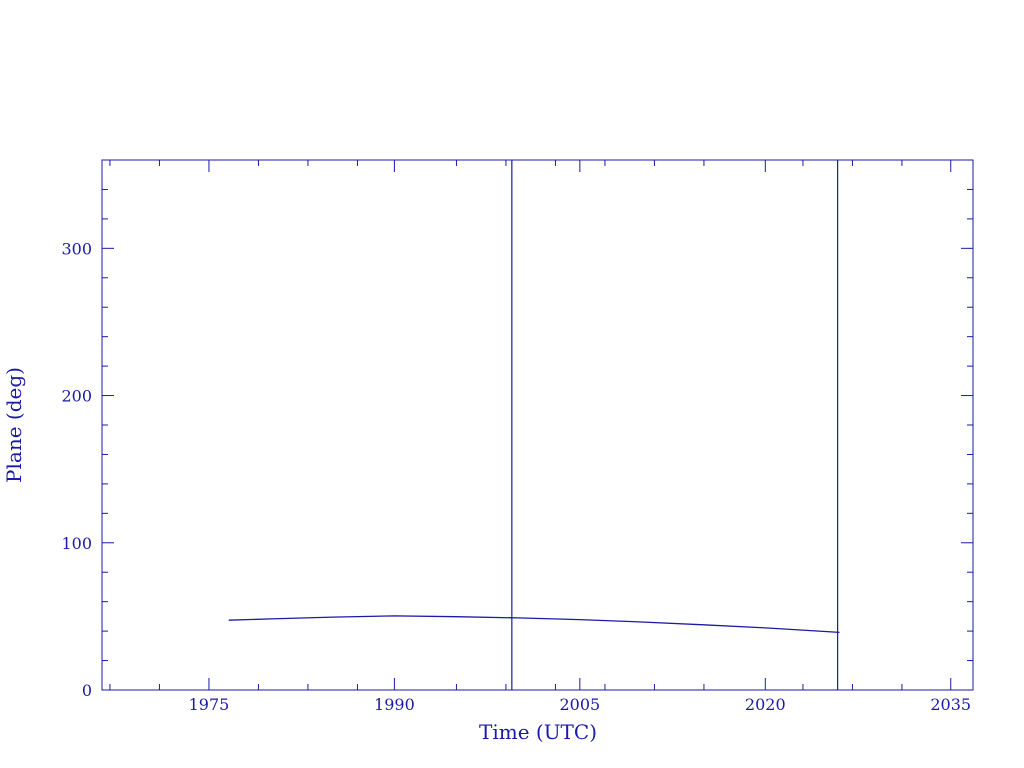  I want to click on y-tick-label: 0, so click(87, 690).